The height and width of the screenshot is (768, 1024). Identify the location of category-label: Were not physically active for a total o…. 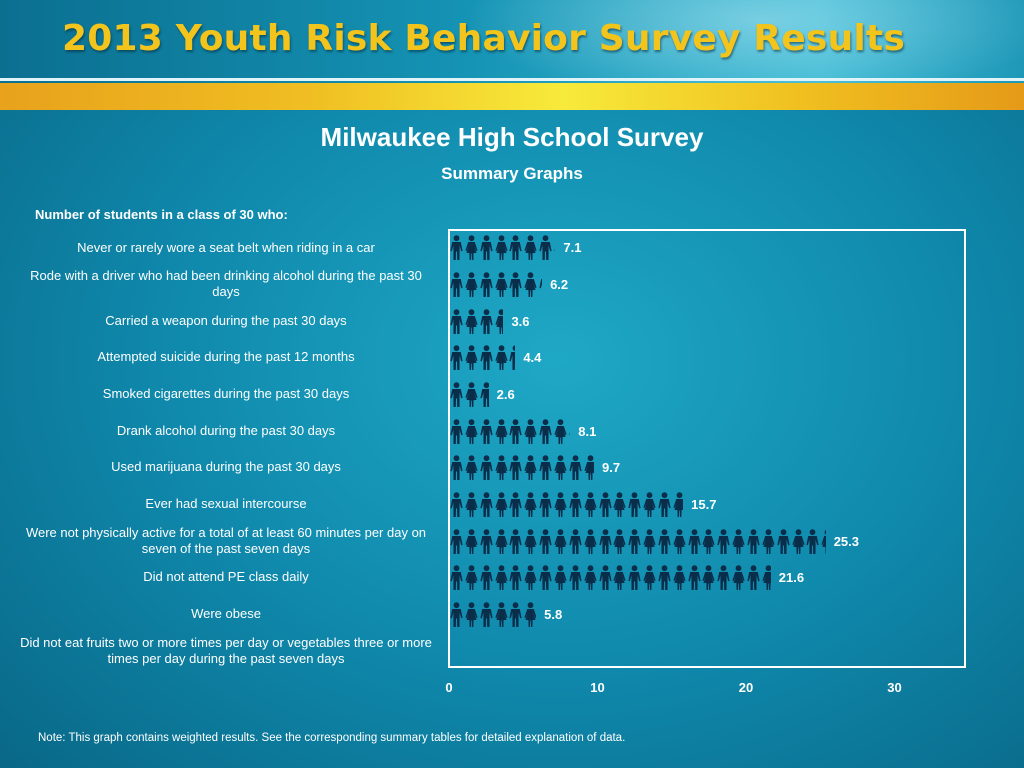
(226, 540).